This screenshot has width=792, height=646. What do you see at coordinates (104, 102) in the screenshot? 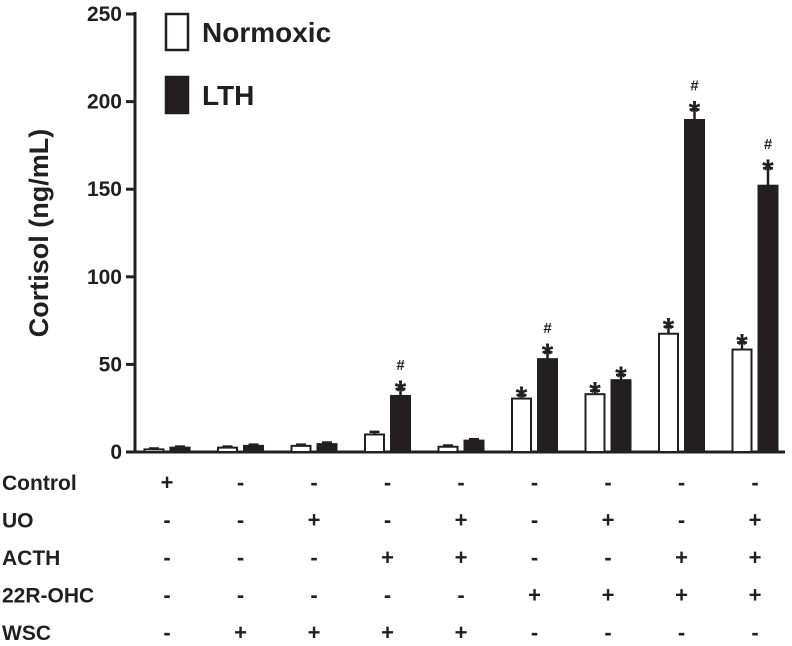
I see `y-tick-label: 200` at bounding box center [104, 102].